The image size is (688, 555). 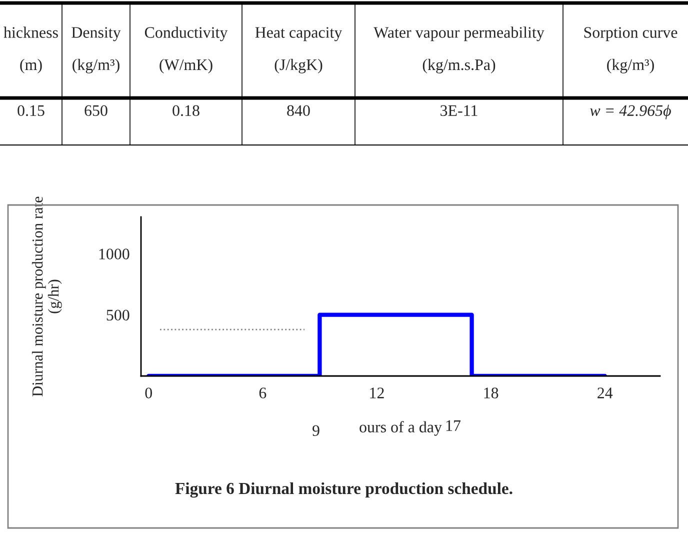 I want to click on text: Density (kg/m³), so click(x=96, y=50).